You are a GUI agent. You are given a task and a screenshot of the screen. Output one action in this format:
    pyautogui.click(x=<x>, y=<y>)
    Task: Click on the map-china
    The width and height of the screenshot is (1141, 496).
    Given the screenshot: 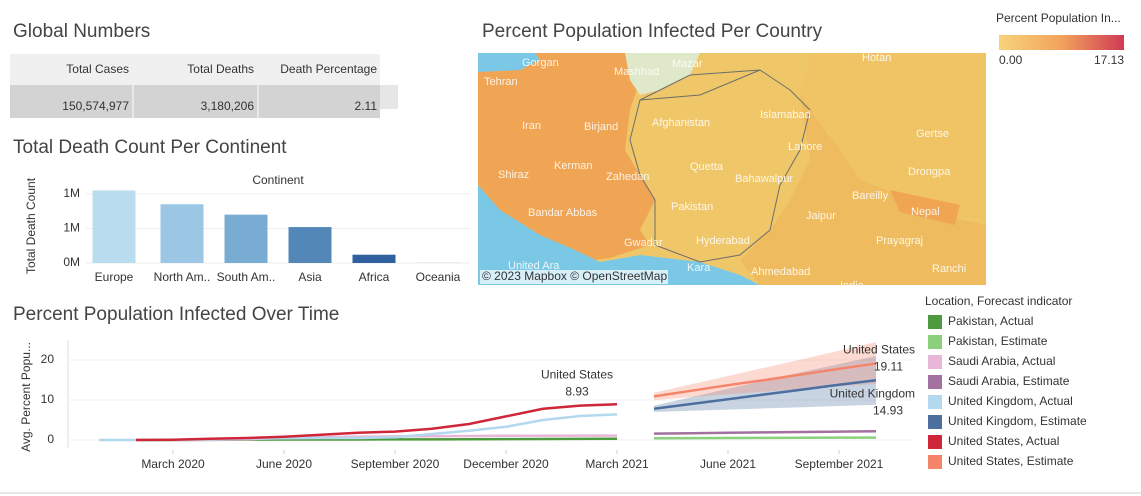 What is the action you would take?
    pyautogui.click(x=893, y=136)
    